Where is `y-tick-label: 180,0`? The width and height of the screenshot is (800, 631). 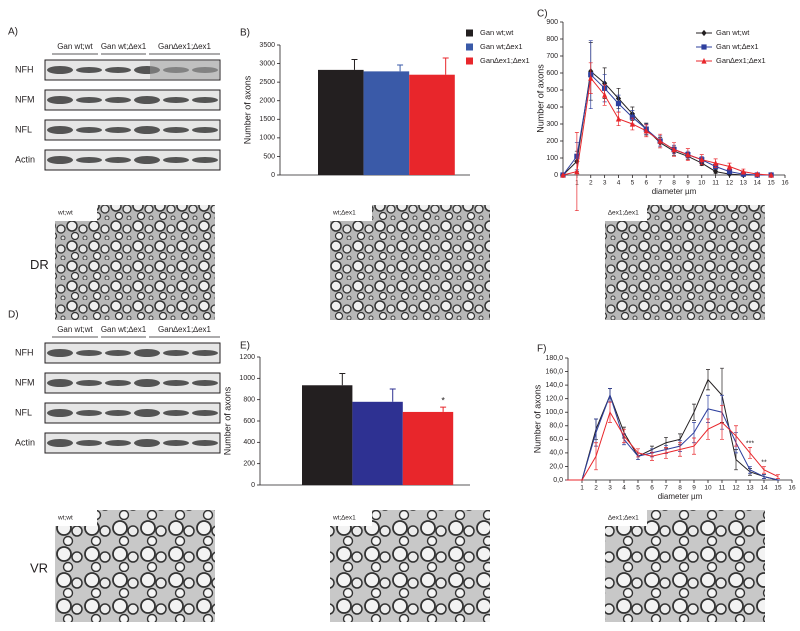 y-tick-label: 180,0 is located at coordinates (554, 358).